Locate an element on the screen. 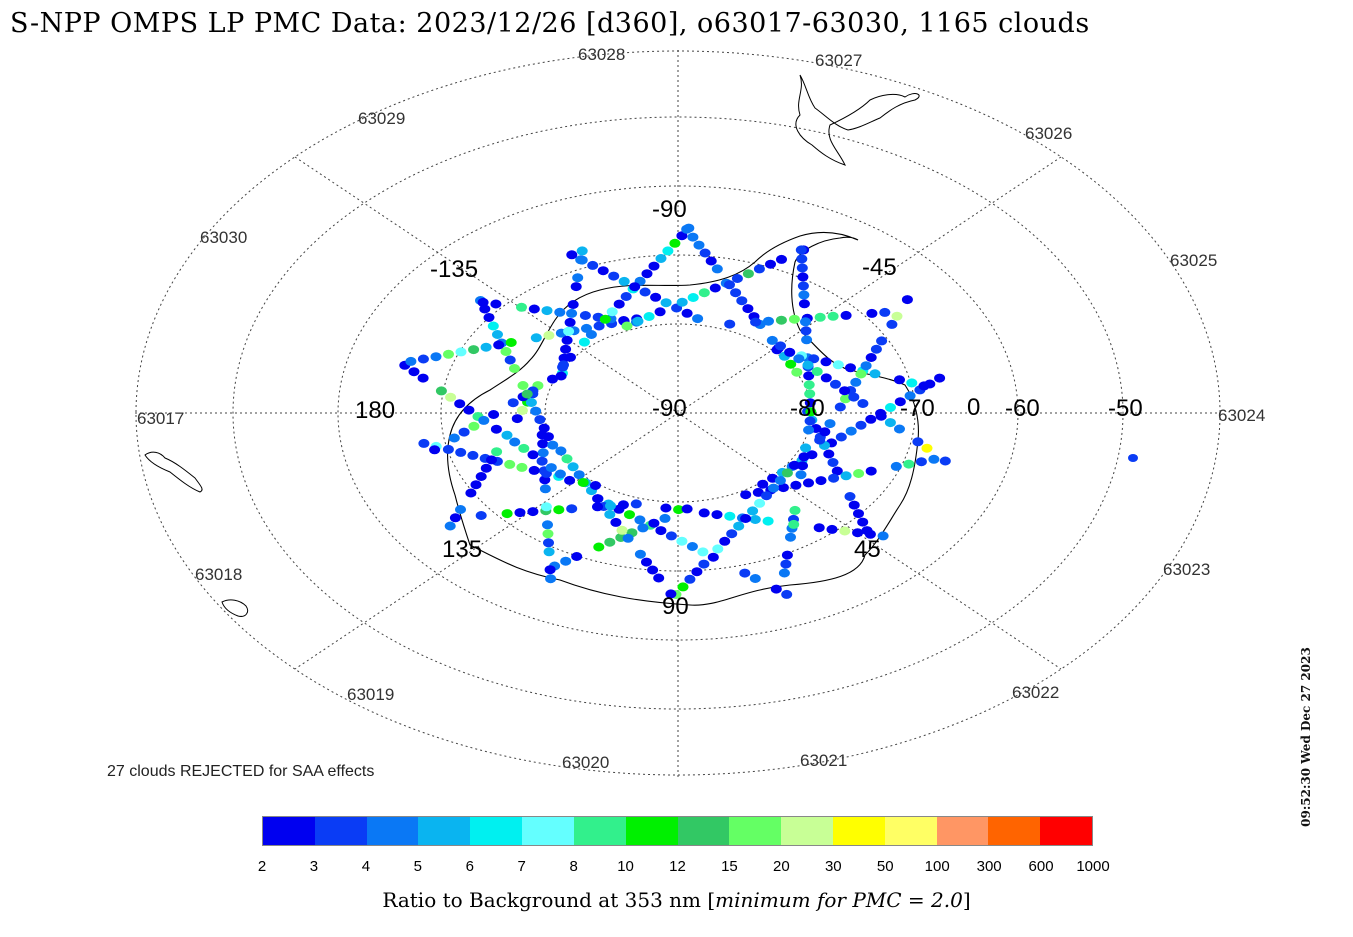 This screenshot has width=1353, height=937. orbit-label: 63026 is located at coordinates (1048, 133).